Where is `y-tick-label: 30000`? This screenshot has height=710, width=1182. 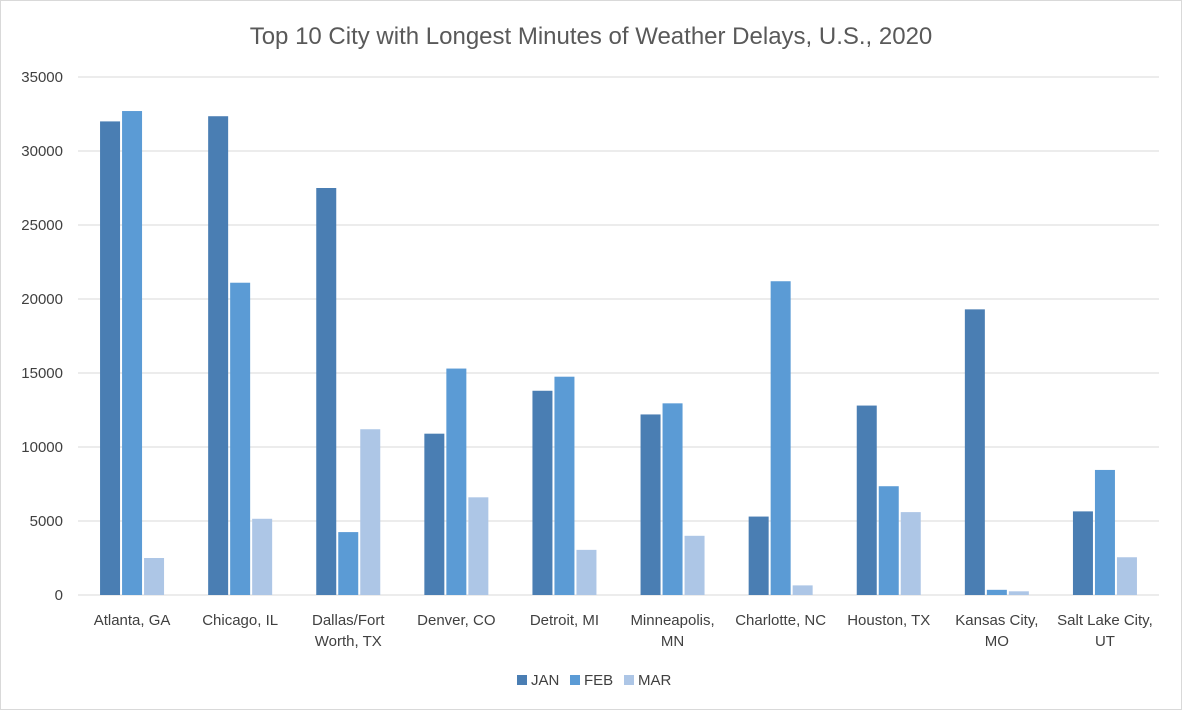
y-tick-label: 30000 is located at coordinates (42, 151).